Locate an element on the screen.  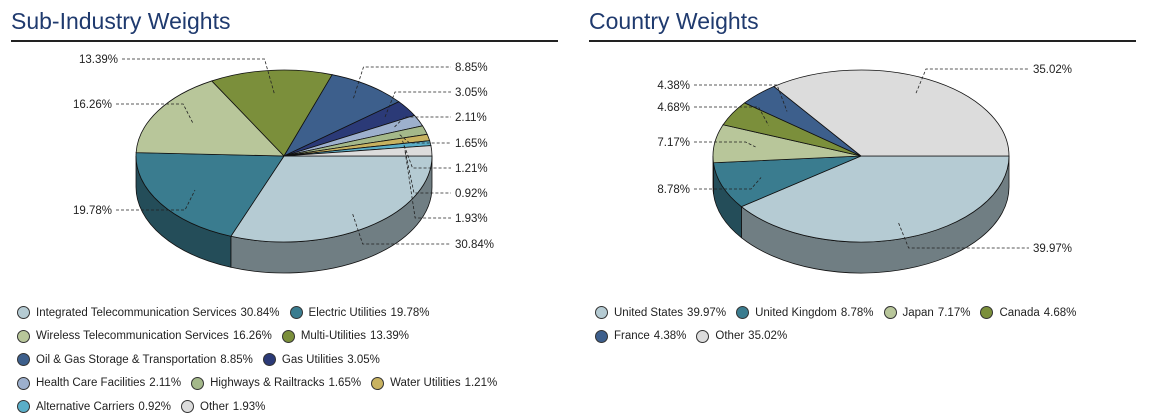
legend-item-japan: Japan 7.17% is located at coordinates (927, 313).